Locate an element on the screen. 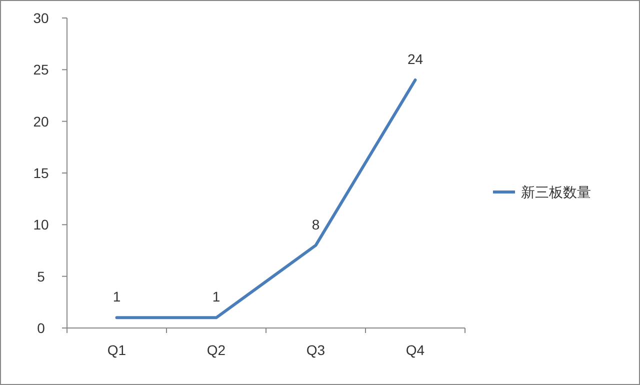 The height and width of the screenshot is (385, 640). y-tick-label: 5 is located at coordinates (41, 276).